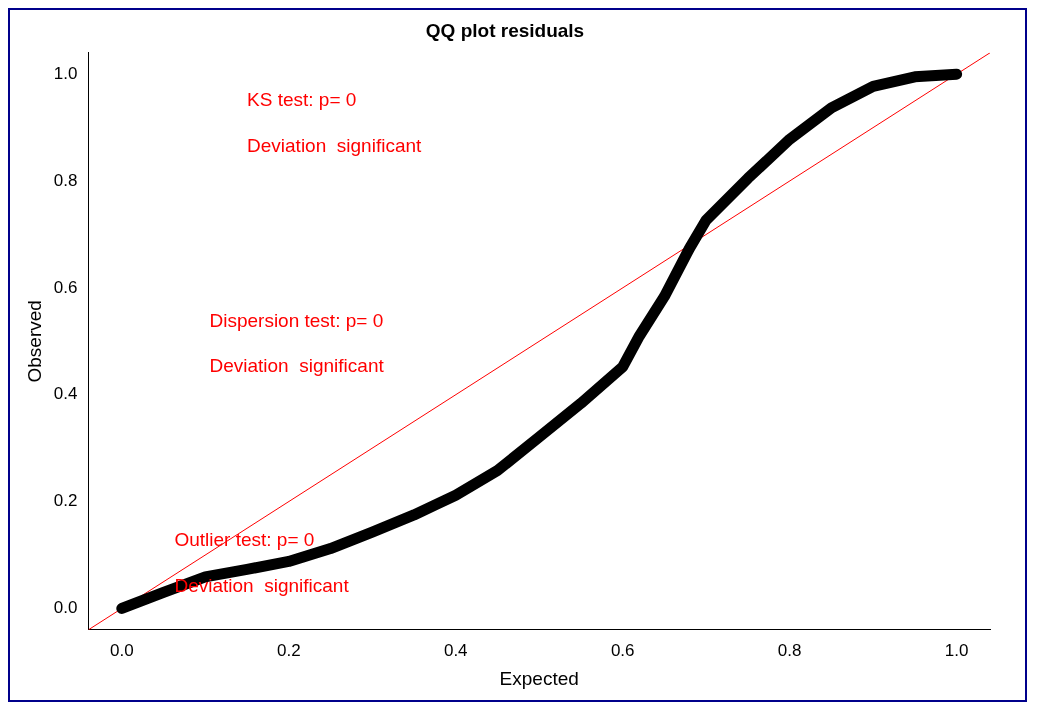  I want to click on y-tick-label: 0.2, so click(65, 501).